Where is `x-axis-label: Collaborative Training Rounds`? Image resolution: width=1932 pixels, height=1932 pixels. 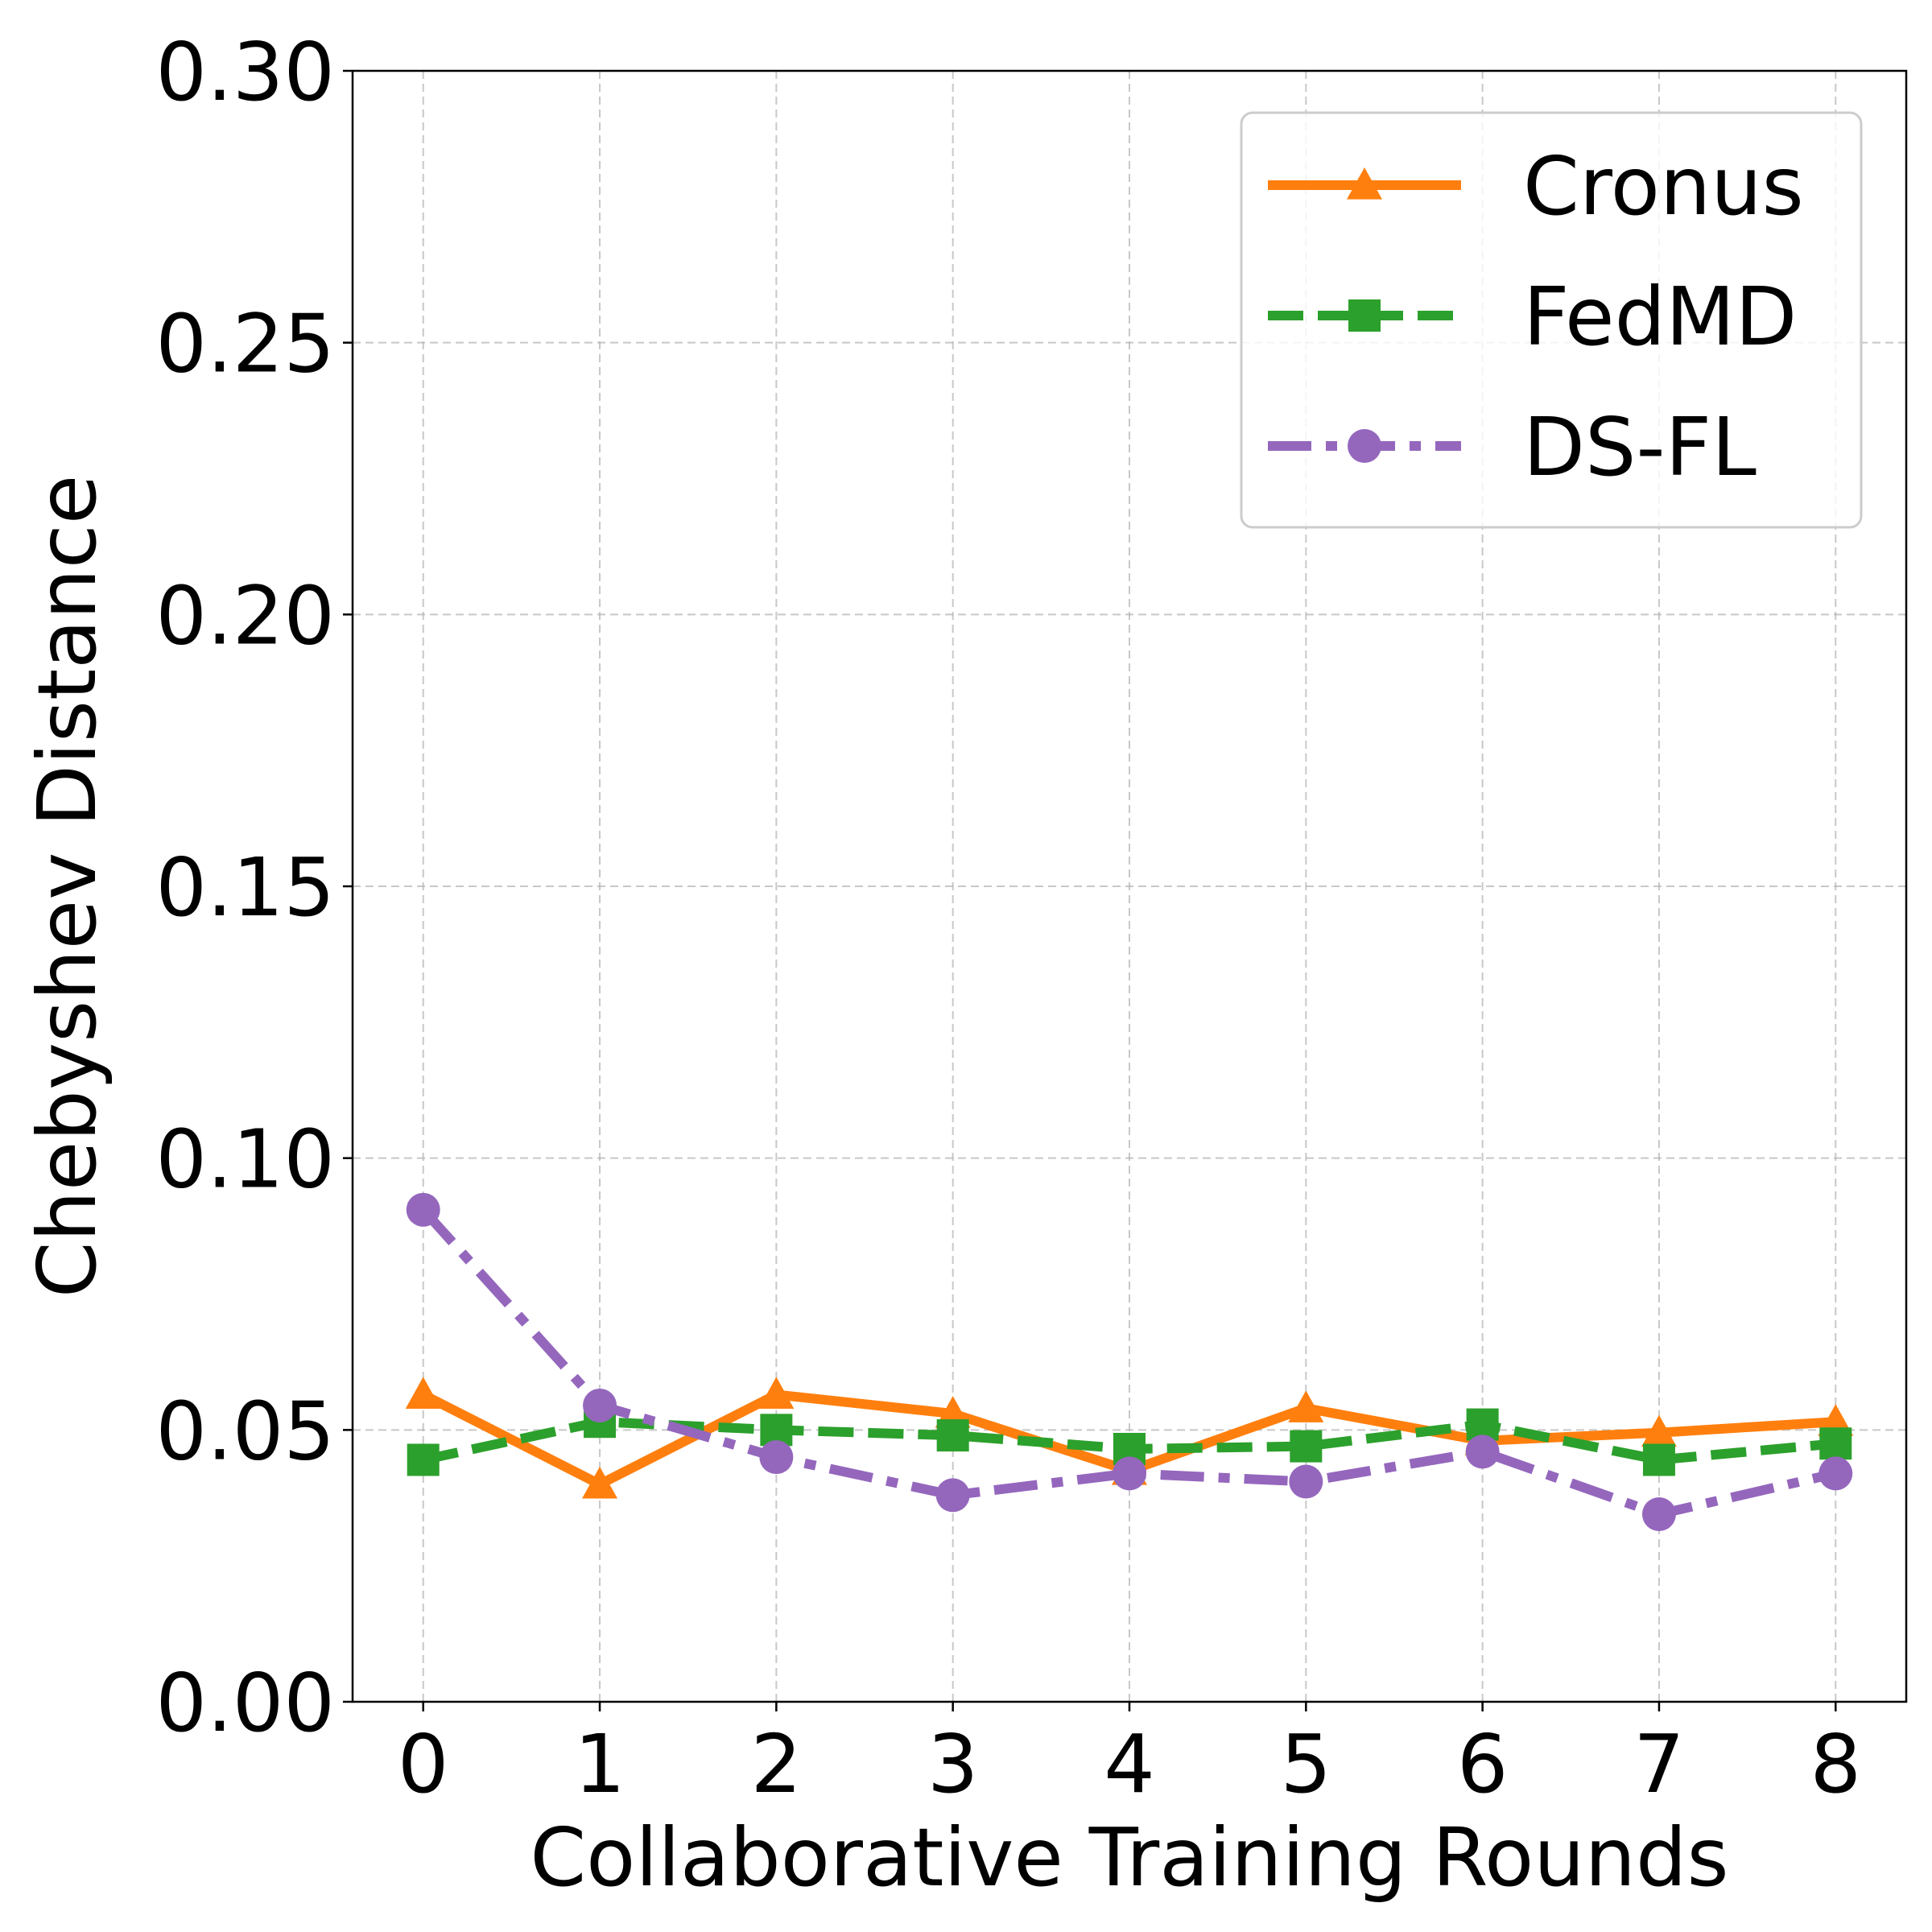
x-axis-label: Collaborative Training Rounds is located at coordinates (1129, 1857).